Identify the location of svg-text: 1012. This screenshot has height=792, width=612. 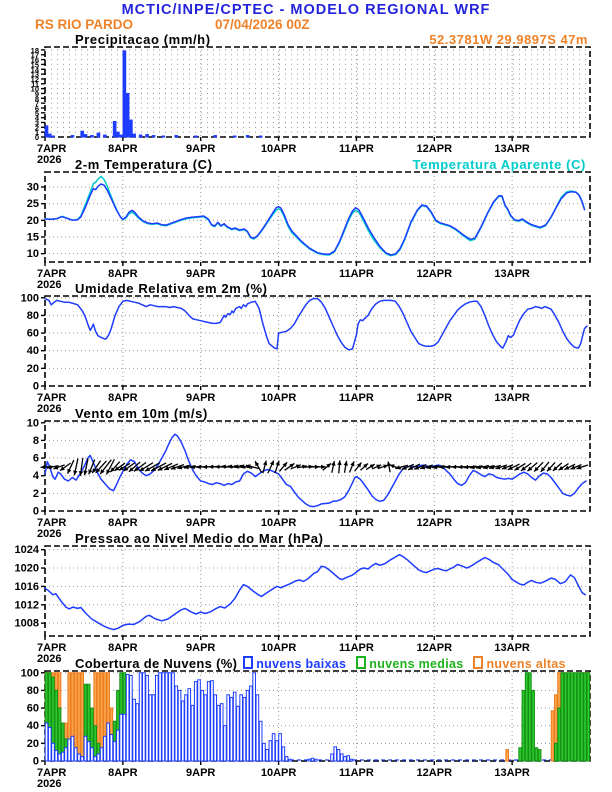
(27, 605).